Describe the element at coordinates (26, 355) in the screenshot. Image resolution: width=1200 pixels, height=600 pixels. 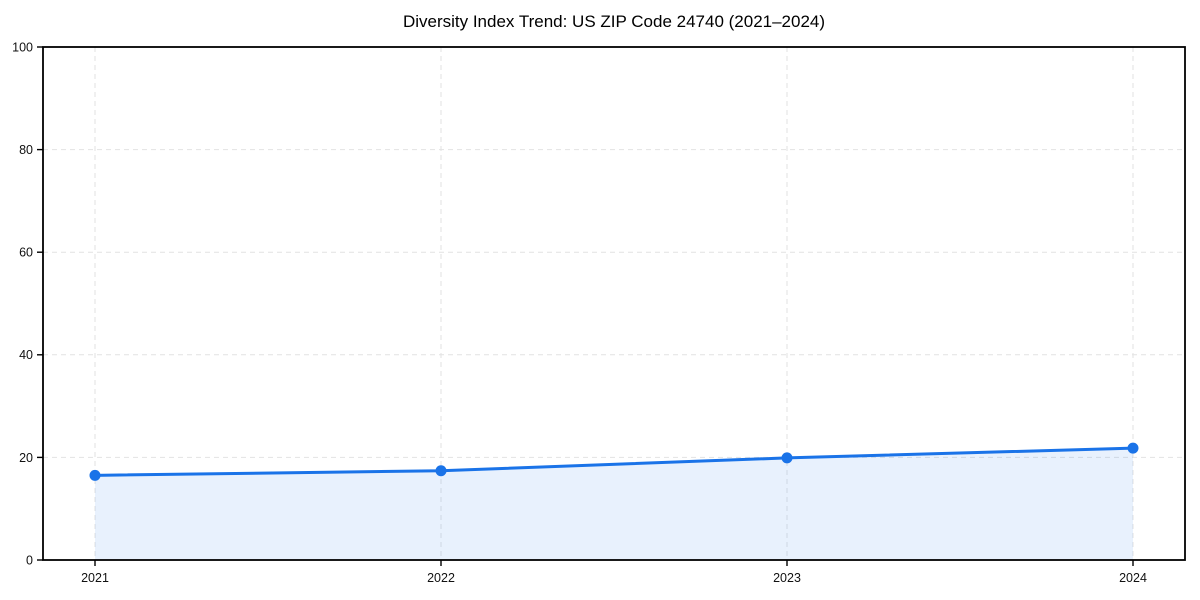
I see `y-axis-tick-label: 40` at that location.